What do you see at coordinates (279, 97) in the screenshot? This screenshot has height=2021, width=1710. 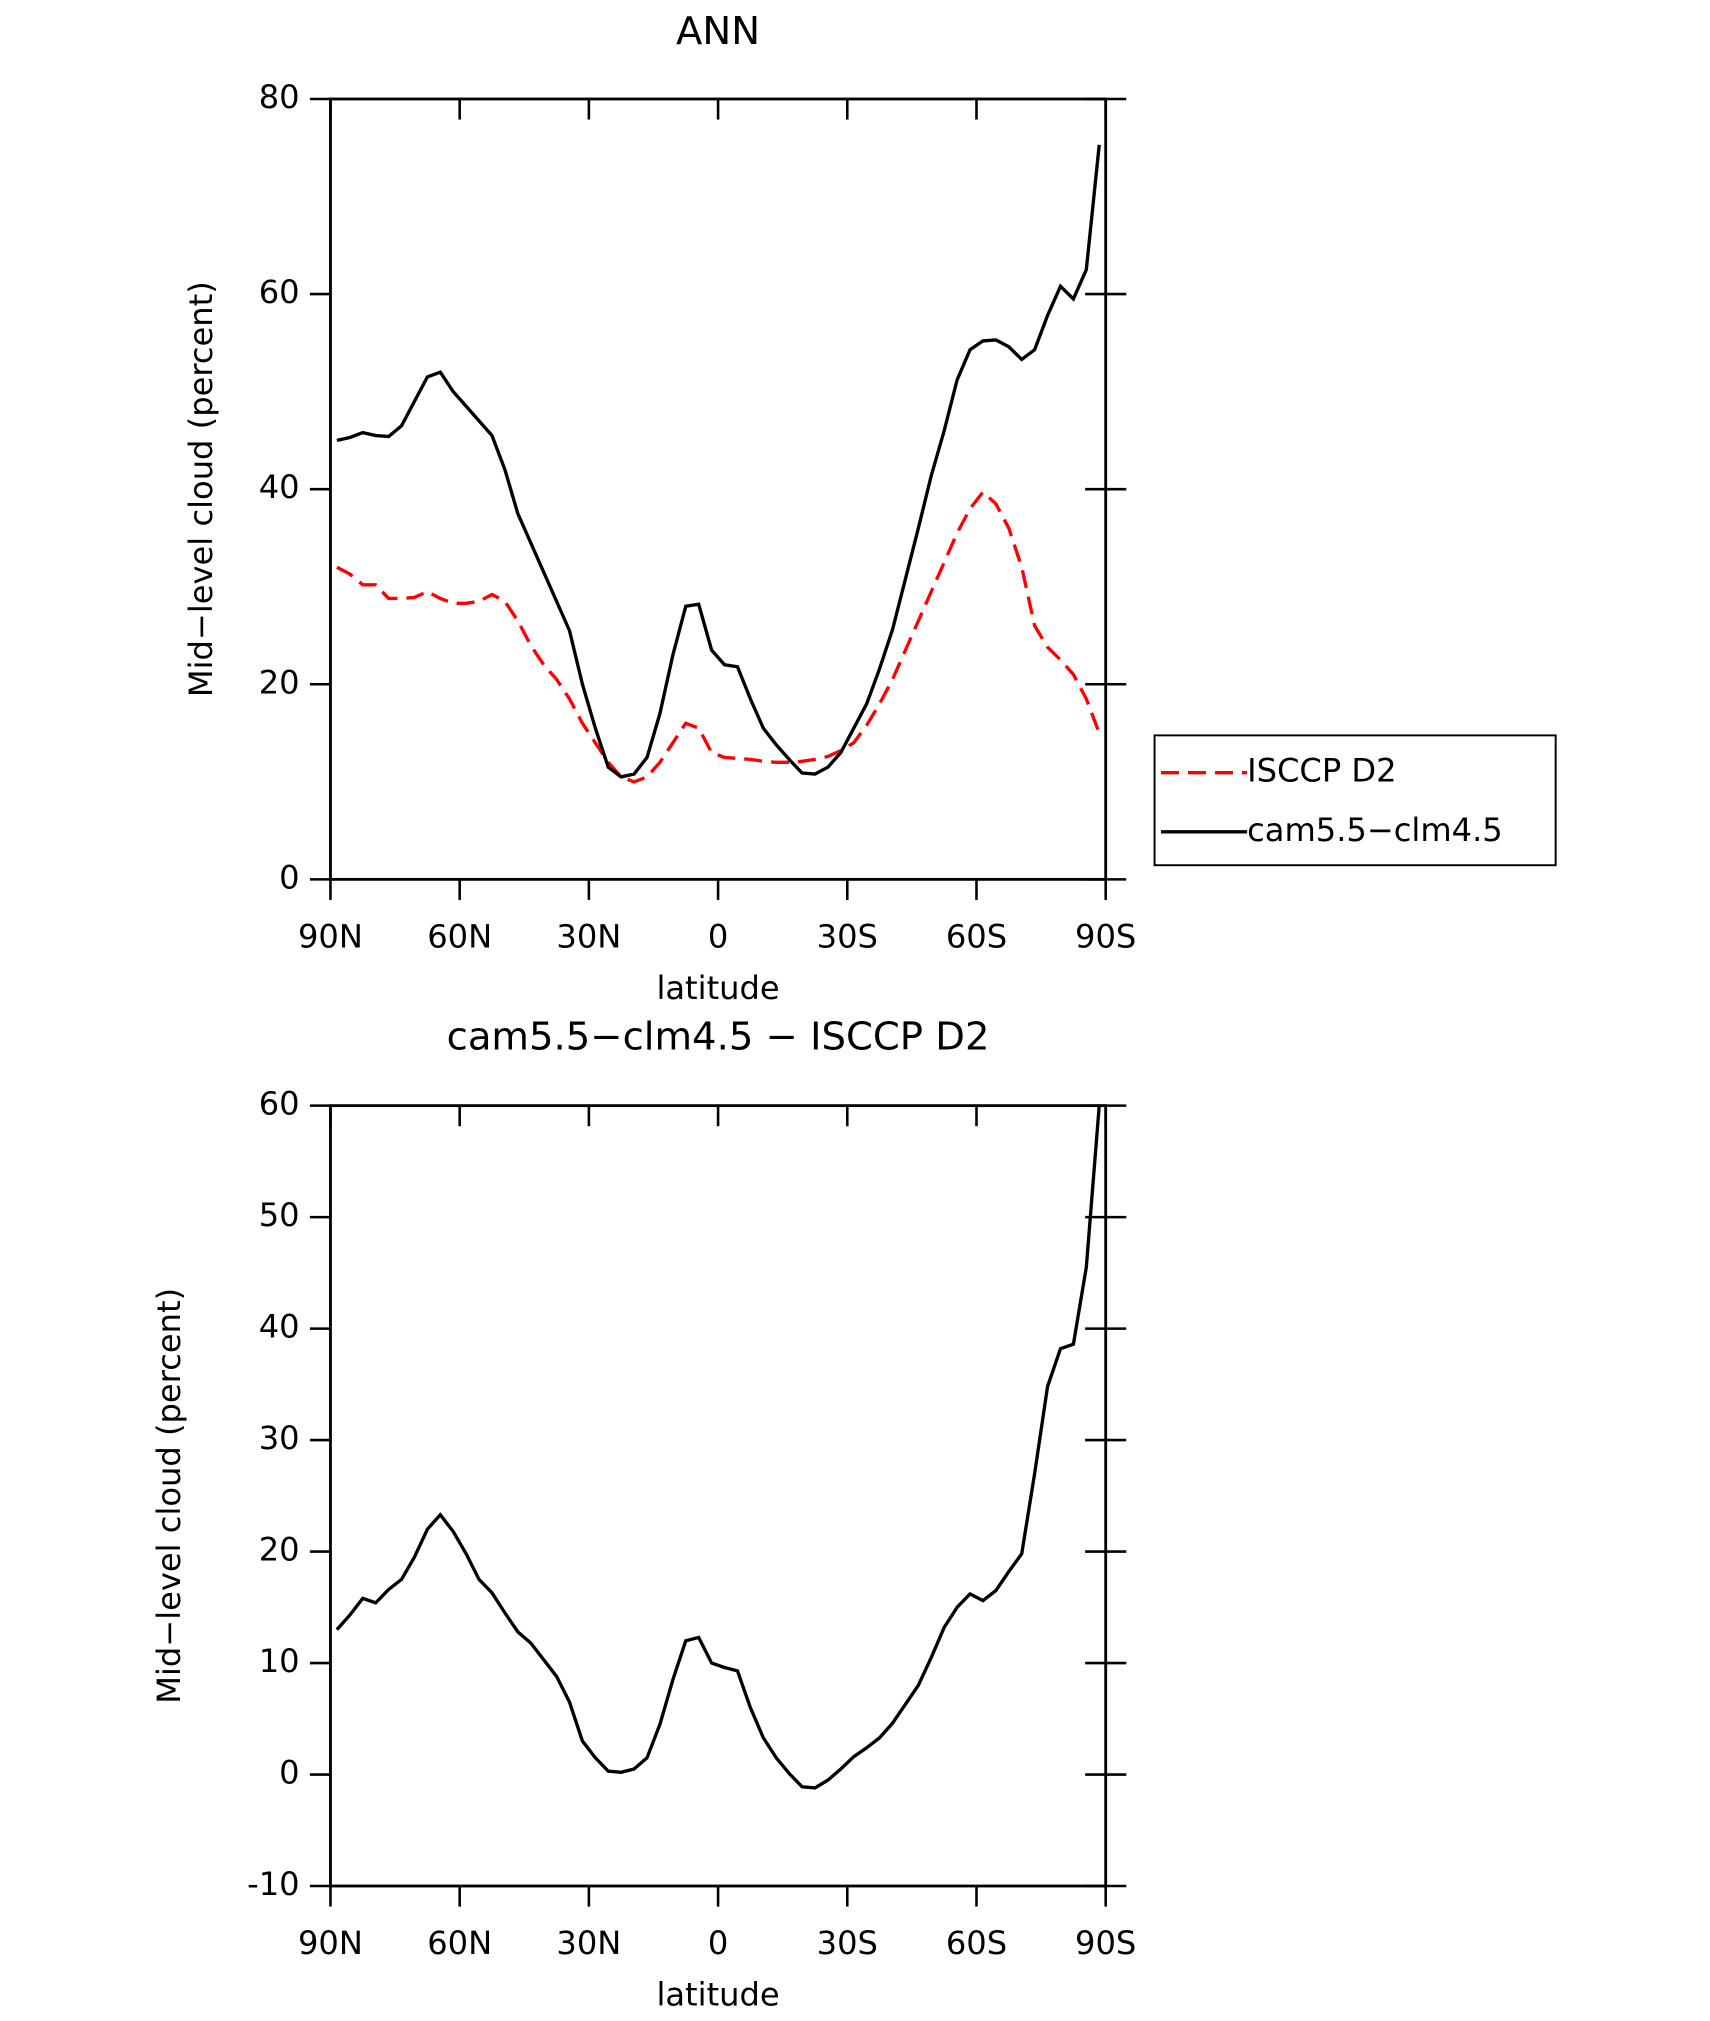 I see `y-tick-label: 80` at bounding box center [279, 97].